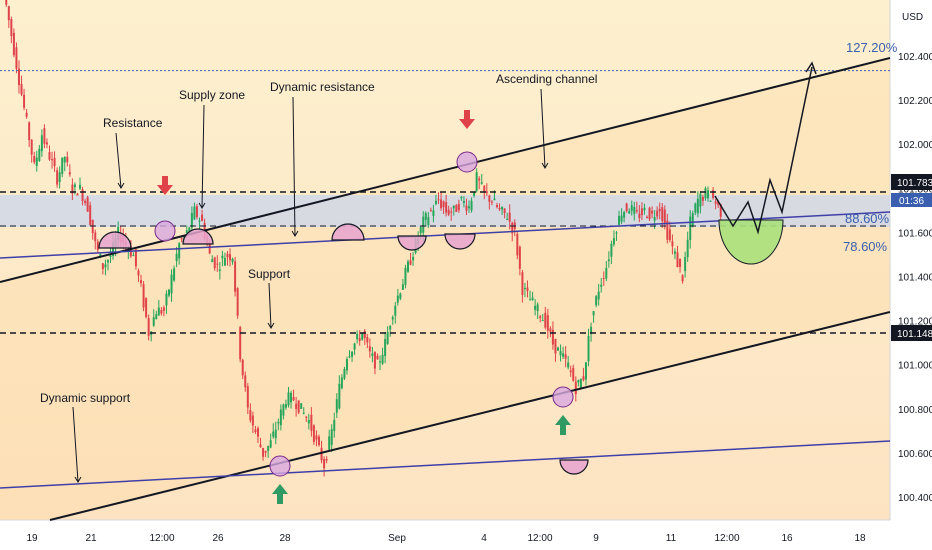 The image size is (932, 550). Describe the element at coordinates (546, 79) in the screenshot. I see `ascending-channel-label: Ascending channel` at that location.